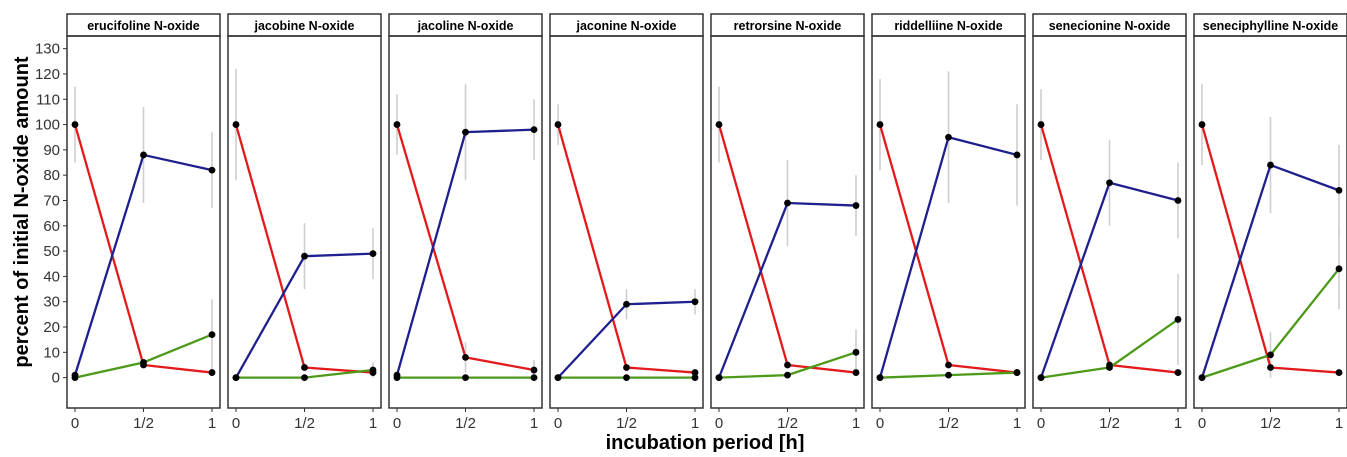 The image size is (1347, 457). Describe the element at coordinates (1271, 26) in the screenshot. I see `facet-title: seneciphylline N-oxide` at that location.